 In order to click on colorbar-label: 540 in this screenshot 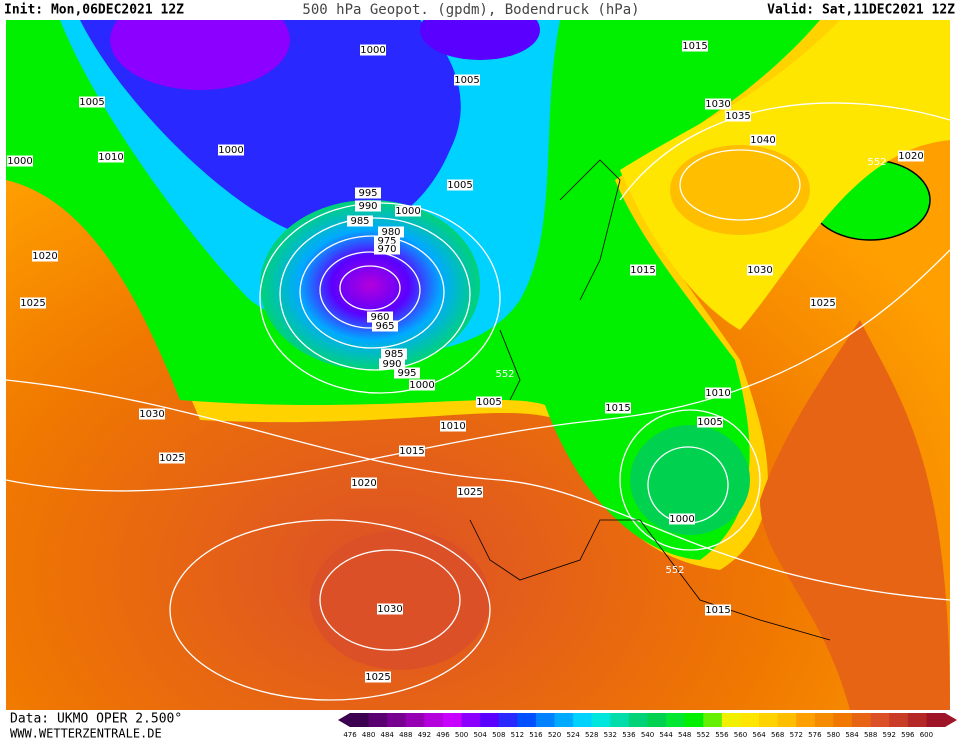, I will do `click(647, 735)`.